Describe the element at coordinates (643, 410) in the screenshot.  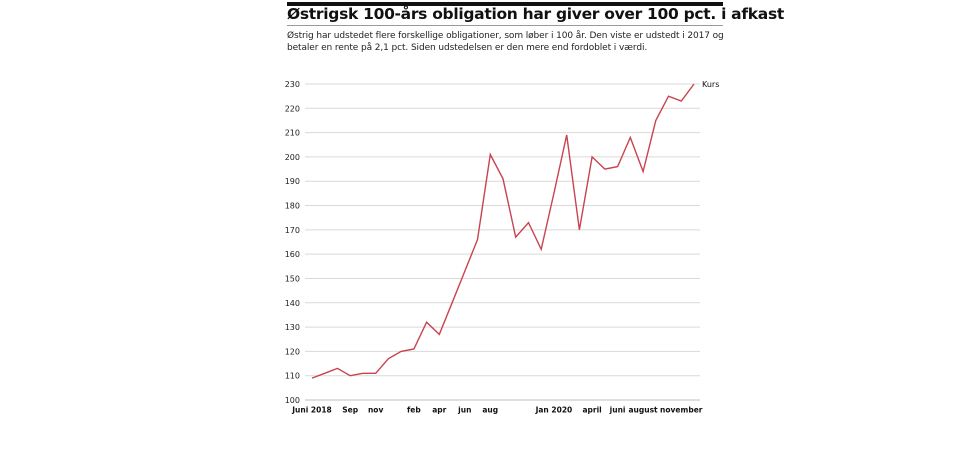
I see `x-tick-label: august` at that location.